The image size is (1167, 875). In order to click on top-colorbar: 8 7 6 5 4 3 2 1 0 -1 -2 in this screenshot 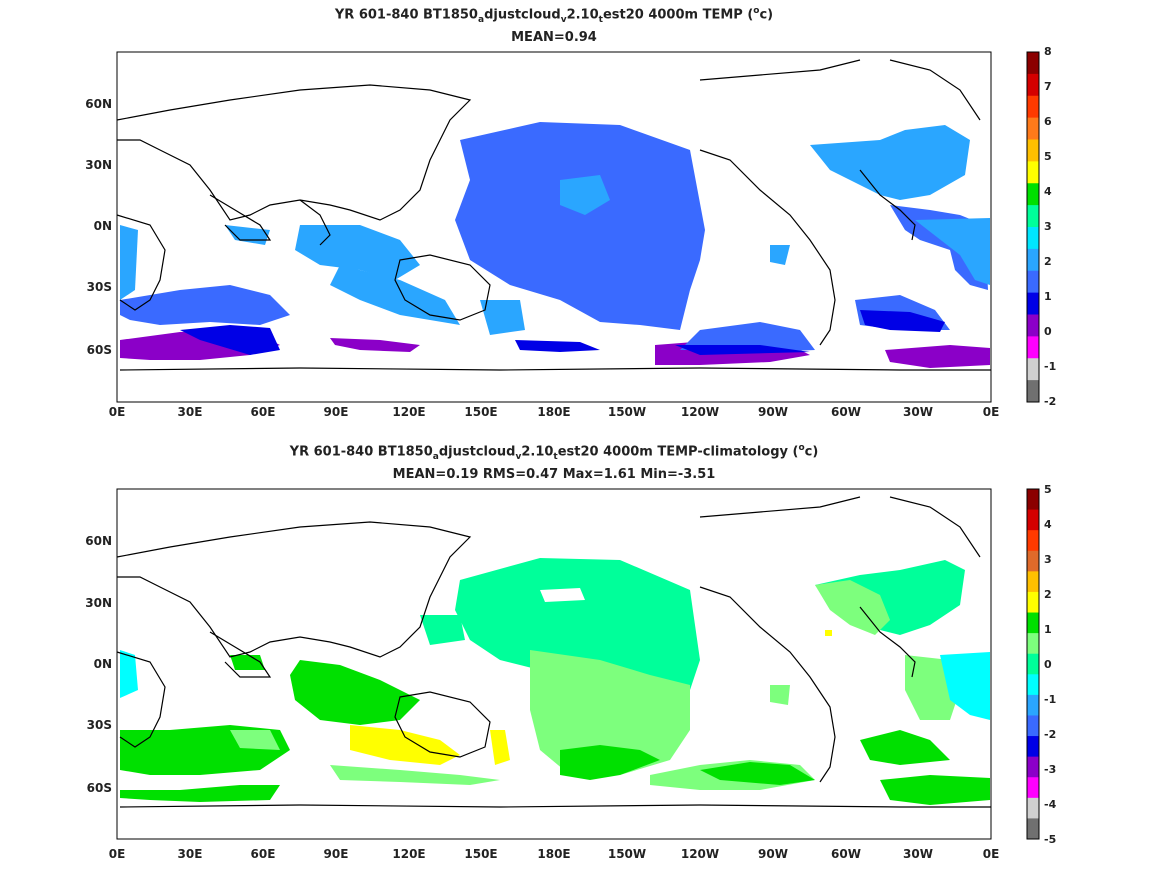, I will do `click(1041, 226)`.